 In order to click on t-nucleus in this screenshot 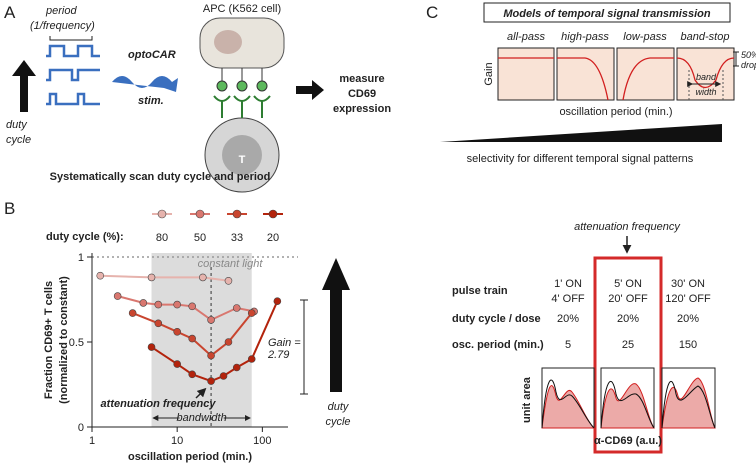, I will do `click(242, 155)`.